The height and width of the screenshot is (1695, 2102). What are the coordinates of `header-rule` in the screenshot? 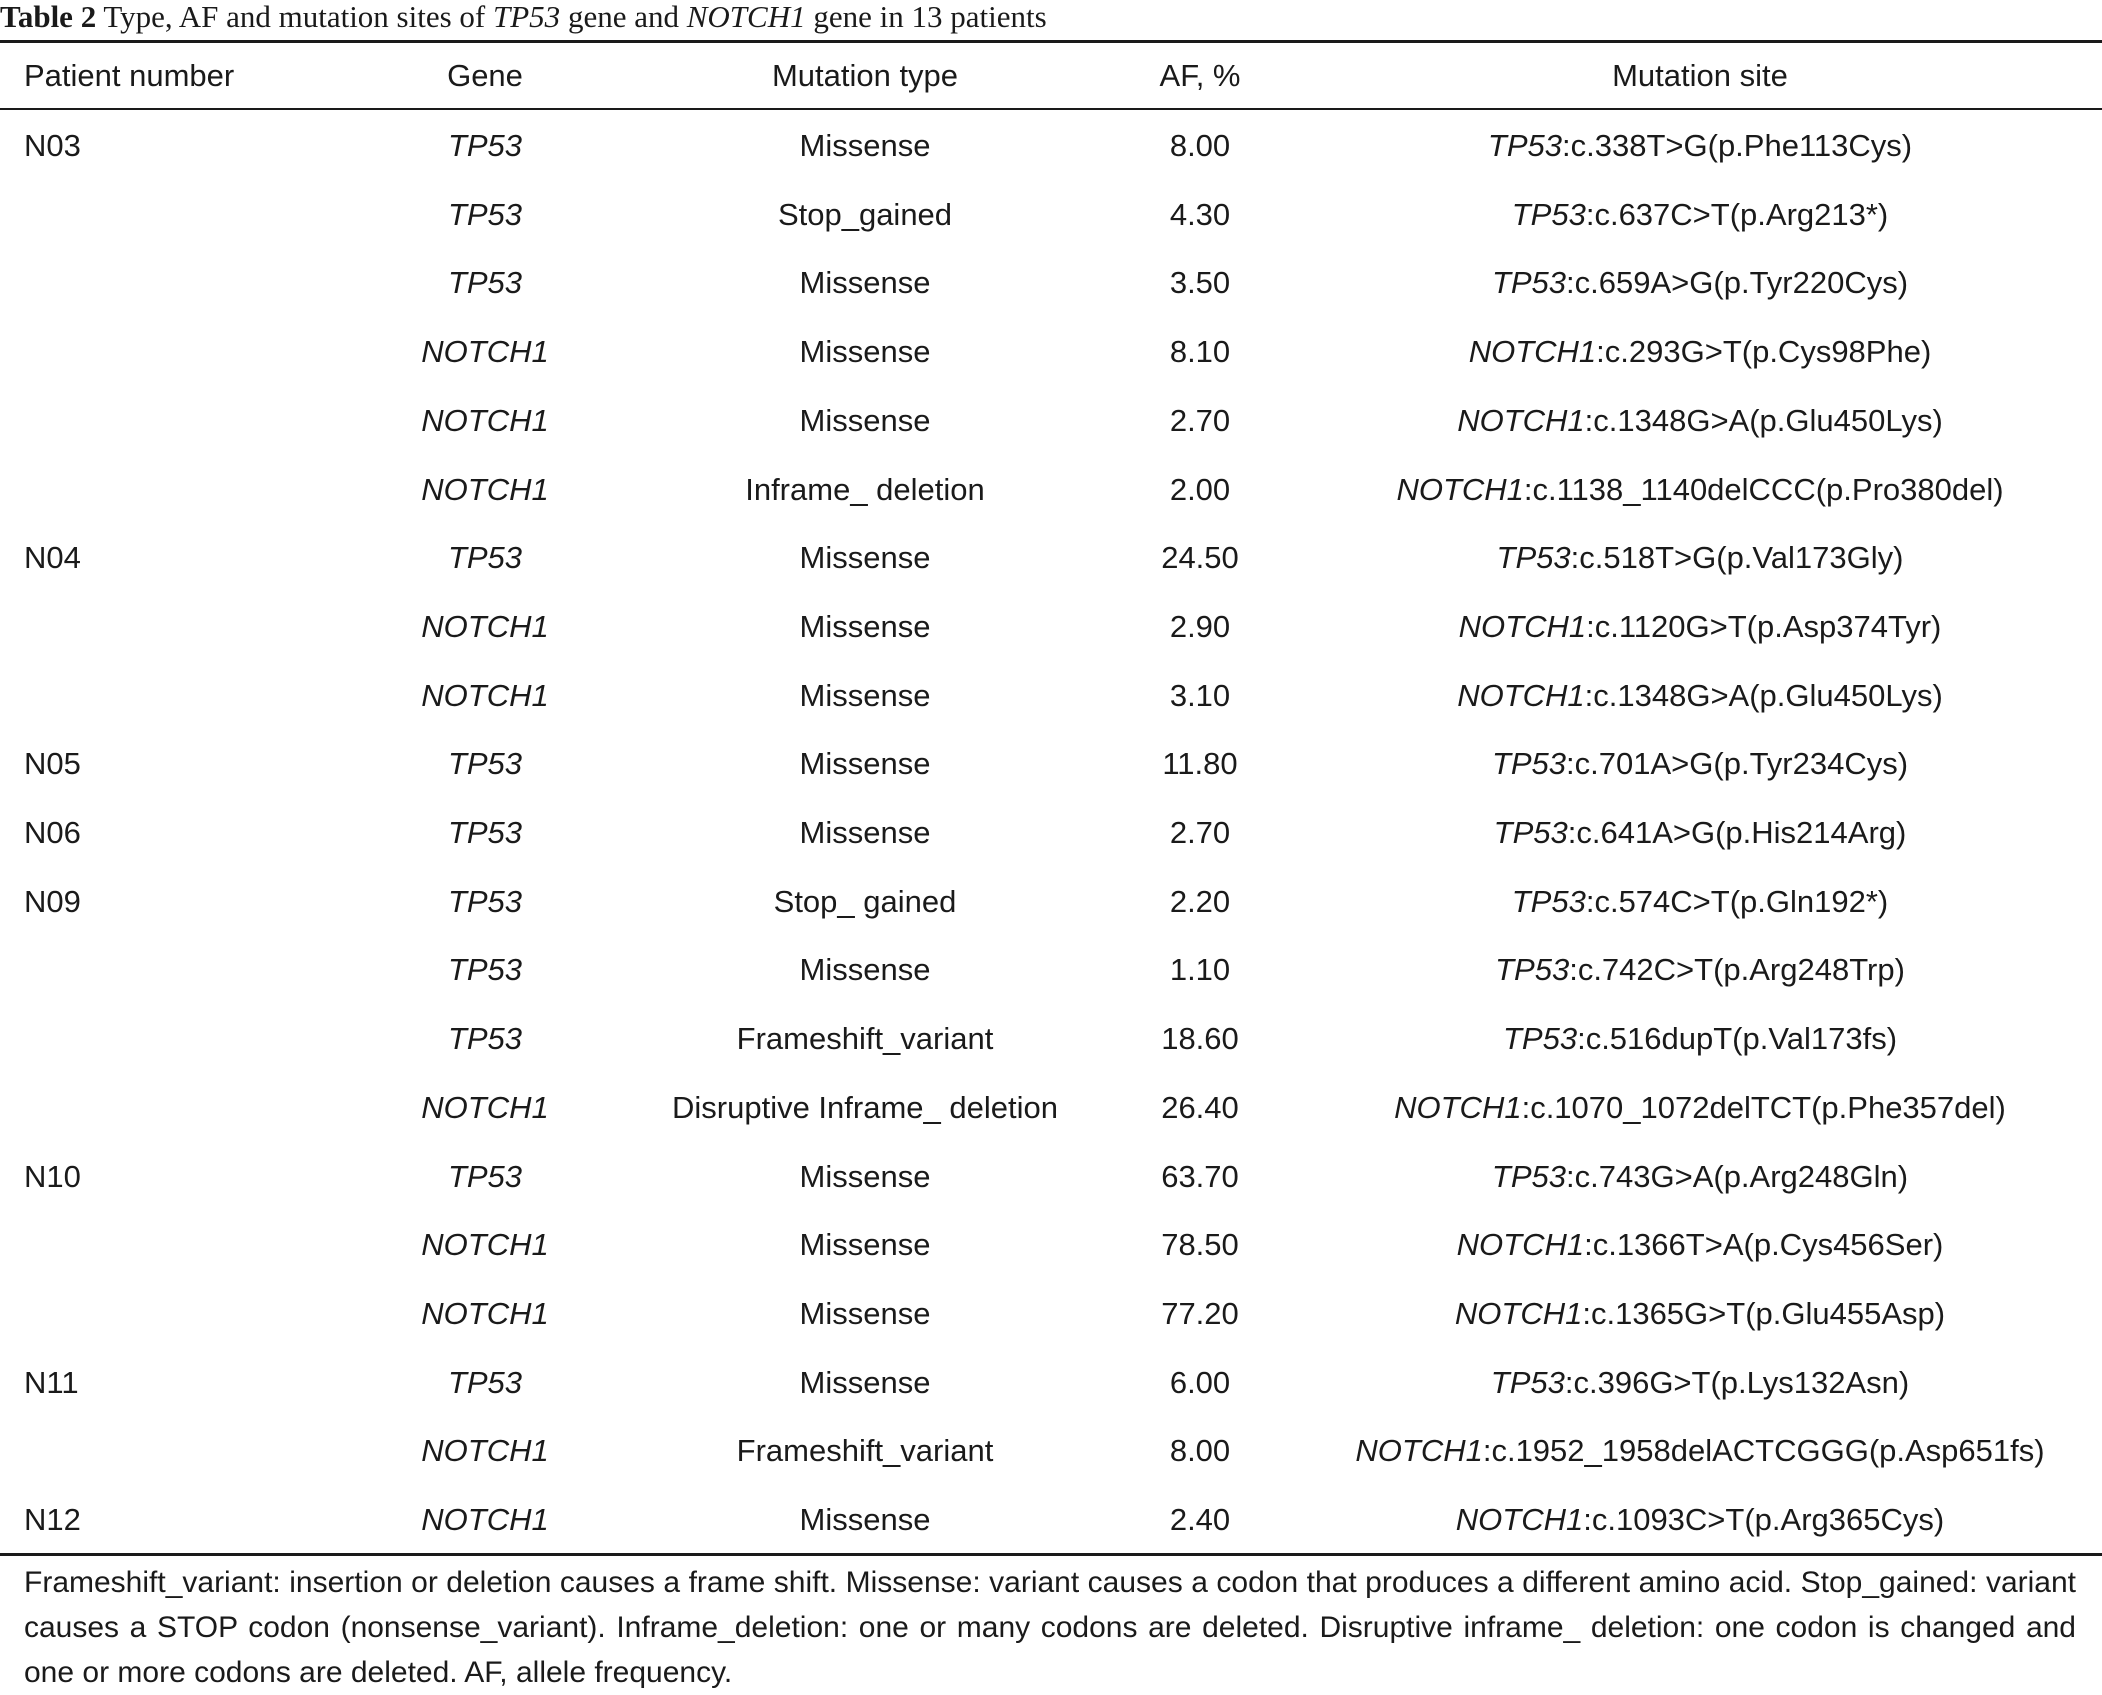 It's located at (1051, 109).